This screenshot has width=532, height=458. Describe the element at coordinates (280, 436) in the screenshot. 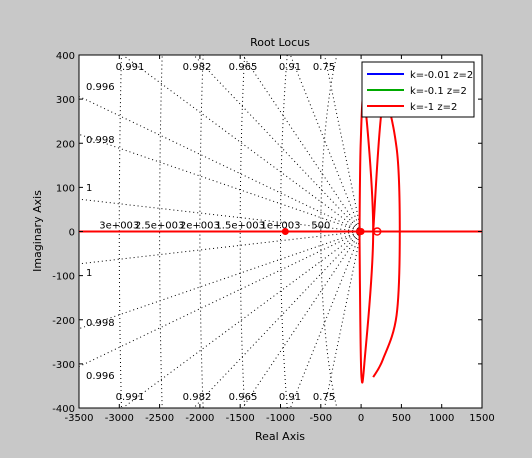

I see `x-axis-label: Real Axis` at that location.